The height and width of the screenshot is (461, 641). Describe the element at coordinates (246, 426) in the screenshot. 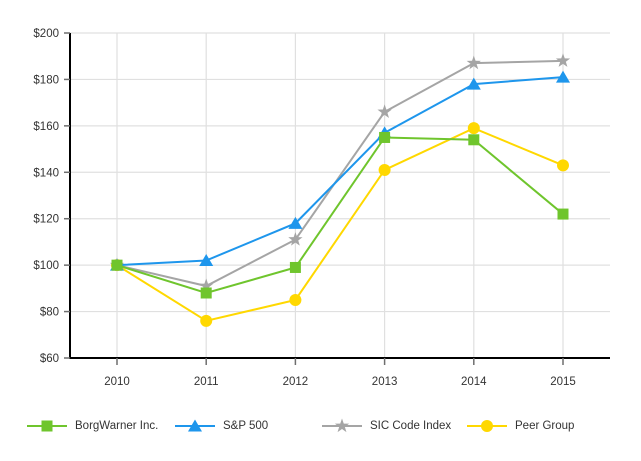

I see `legend-label-sp500: S&P 500` at that location.